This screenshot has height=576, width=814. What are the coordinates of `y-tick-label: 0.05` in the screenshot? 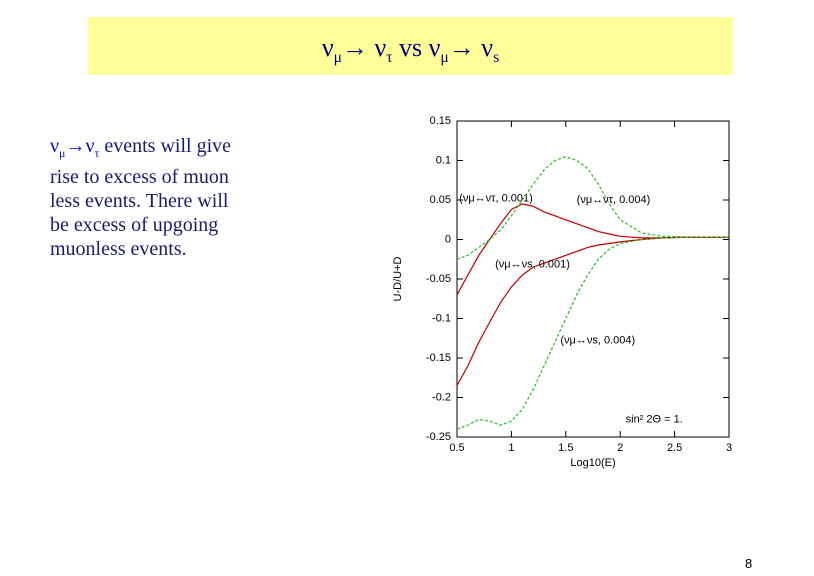 It's located at (440, 200).